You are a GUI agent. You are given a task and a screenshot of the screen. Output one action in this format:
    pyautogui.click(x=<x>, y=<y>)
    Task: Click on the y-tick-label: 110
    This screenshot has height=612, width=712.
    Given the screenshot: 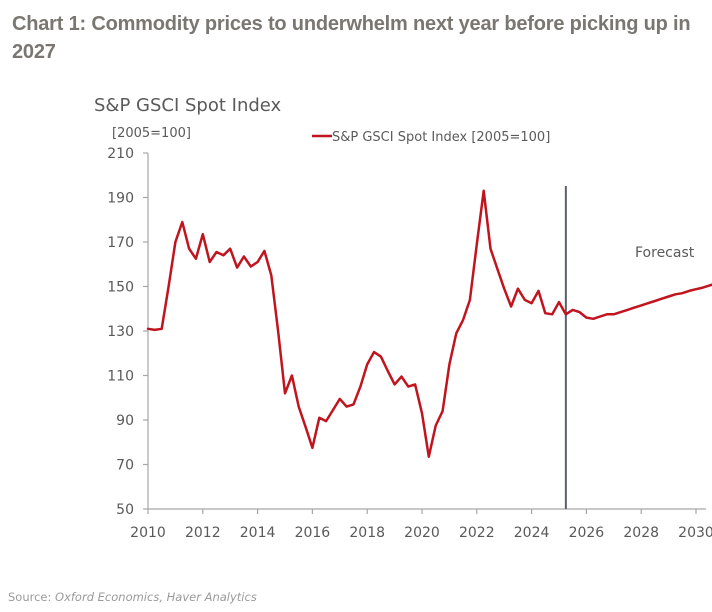 What is the action you would take?
    pyautogui.click(x=120, y=377)
    